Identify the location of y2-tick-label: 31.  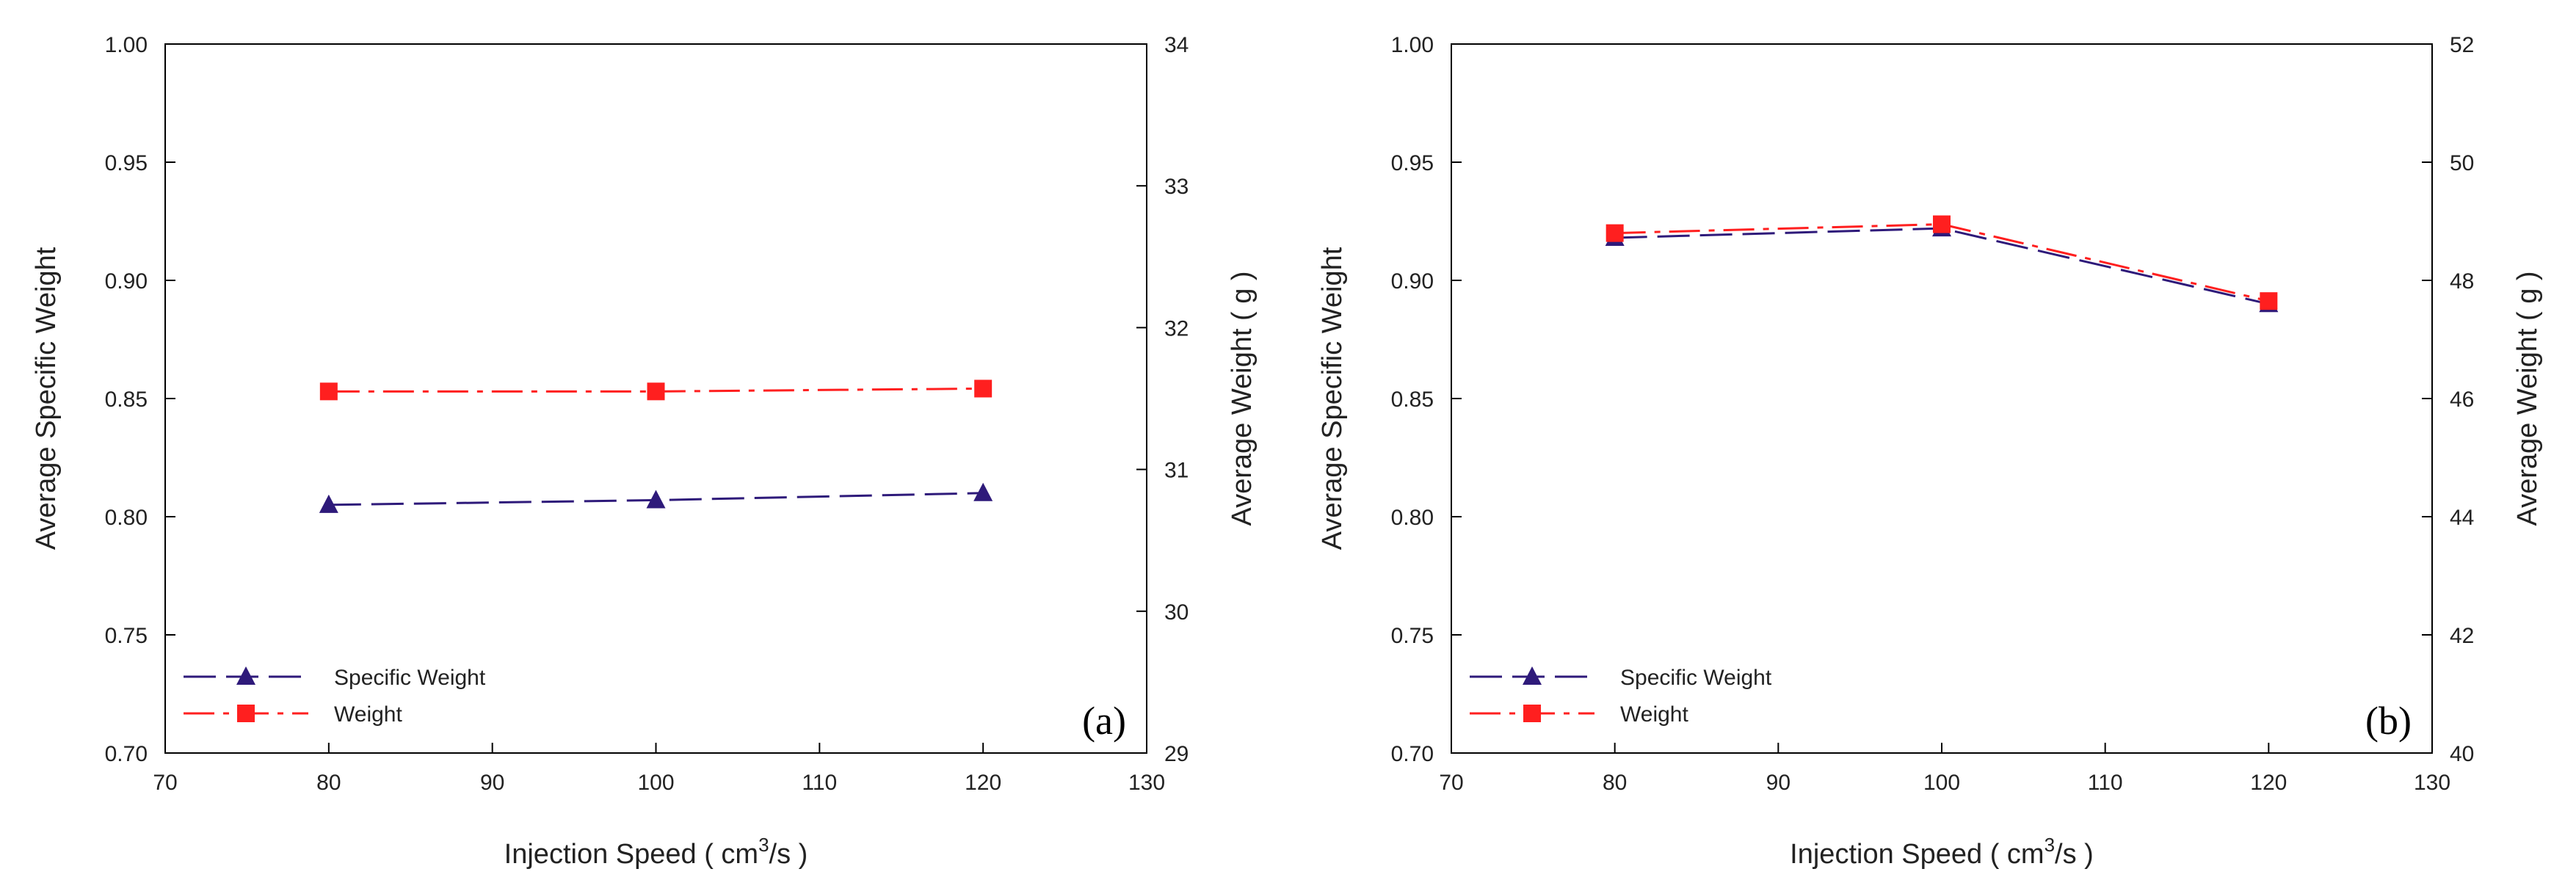
(1177, 471).